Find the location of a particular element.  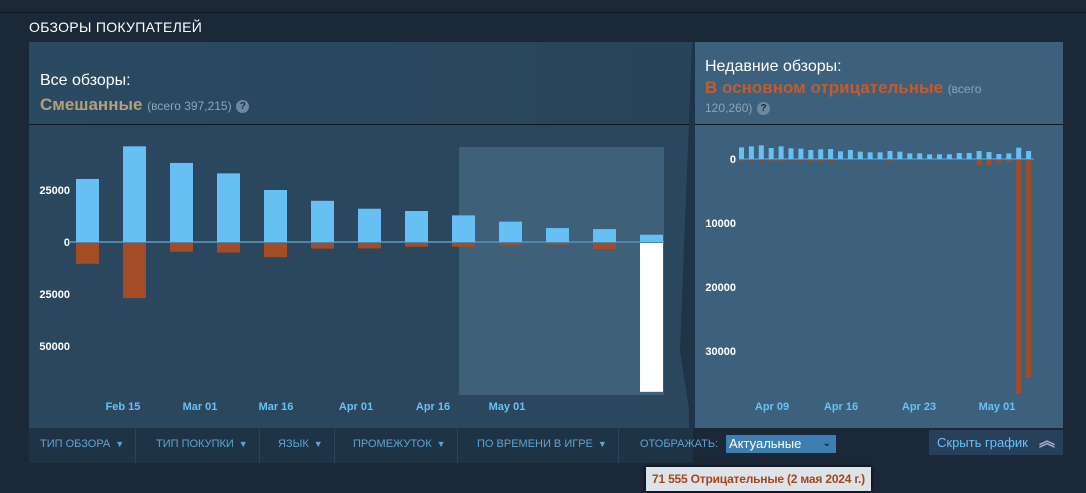

filter-label: ЯЗЫК is located at coordinates (293, 444).